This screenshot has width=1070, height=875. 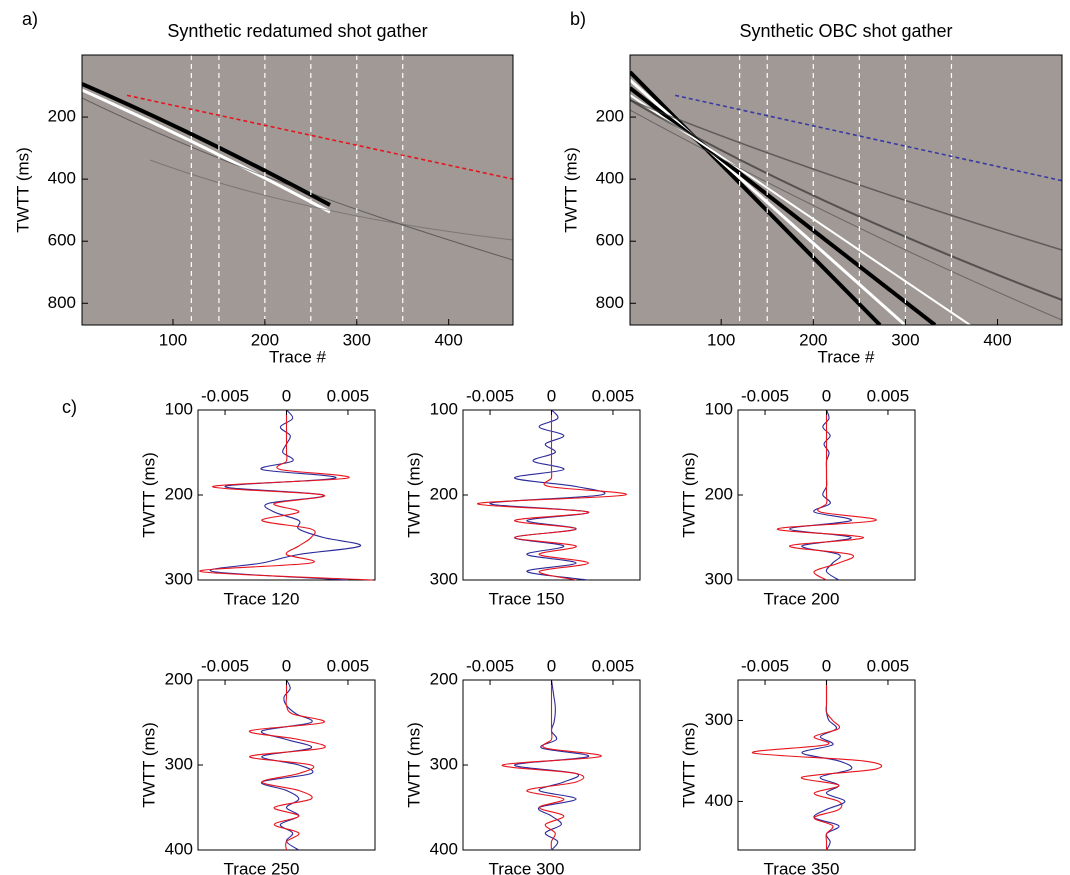 I want to click on panel-label: c), so click(x=69, y=407).